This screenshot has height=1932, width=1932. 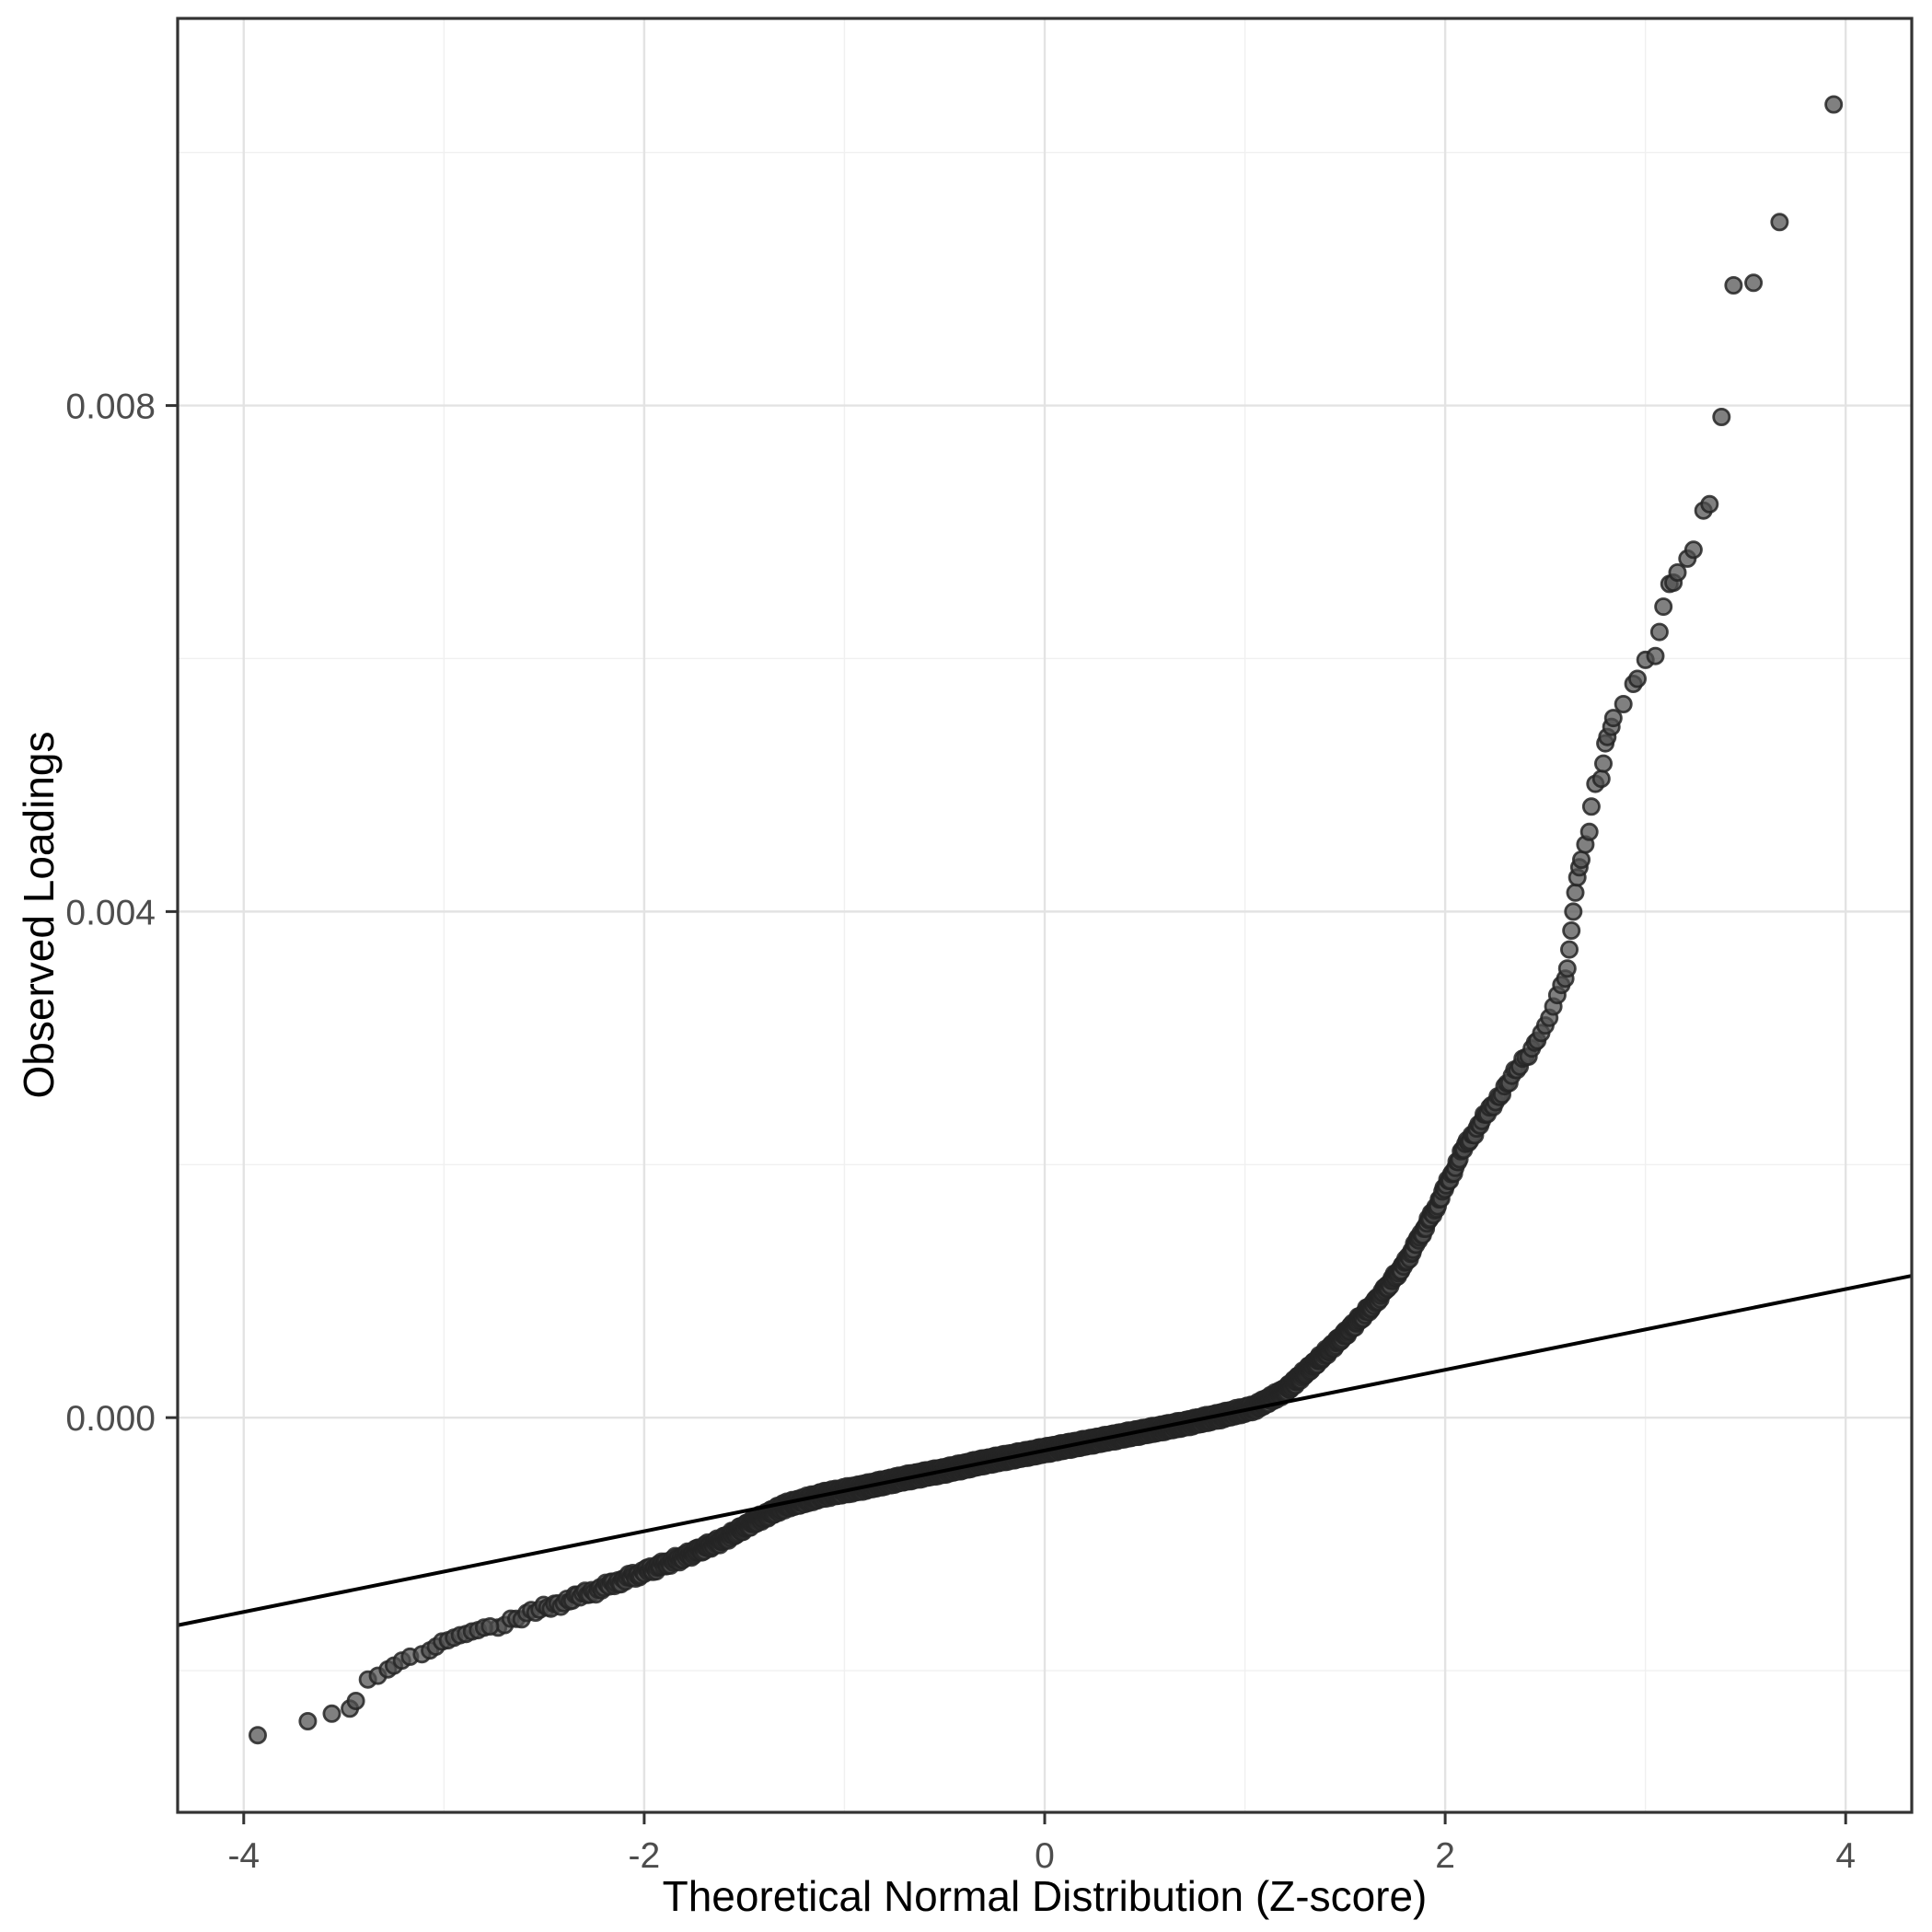 I want to click on x-tick-label: 4, so click(x=1846, y=1856).